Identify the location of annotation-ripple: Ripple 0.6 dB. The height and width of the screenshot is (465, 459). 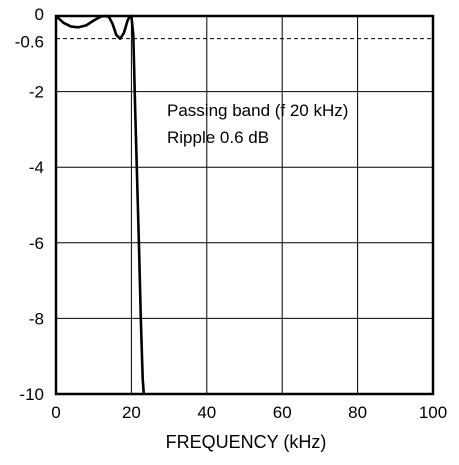
(218, 137).